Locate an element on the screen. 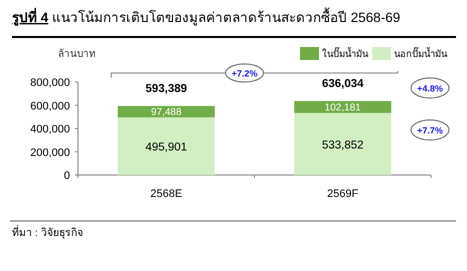 This screenshot has height=271, width=467. data-label: 97,488 is located at coordinates (166, 112).